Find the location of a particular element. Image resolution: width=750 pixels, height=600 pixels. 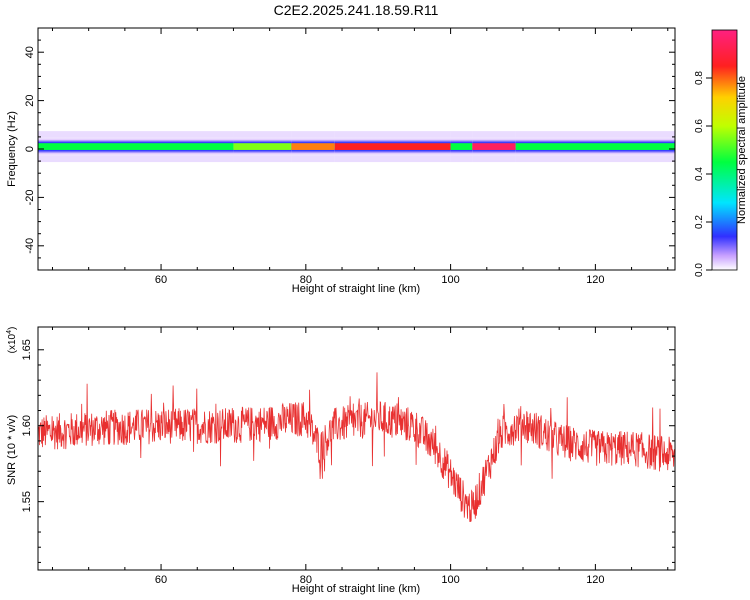

snr-y-multiplier: (x104) is located at coordinates (12, 340).